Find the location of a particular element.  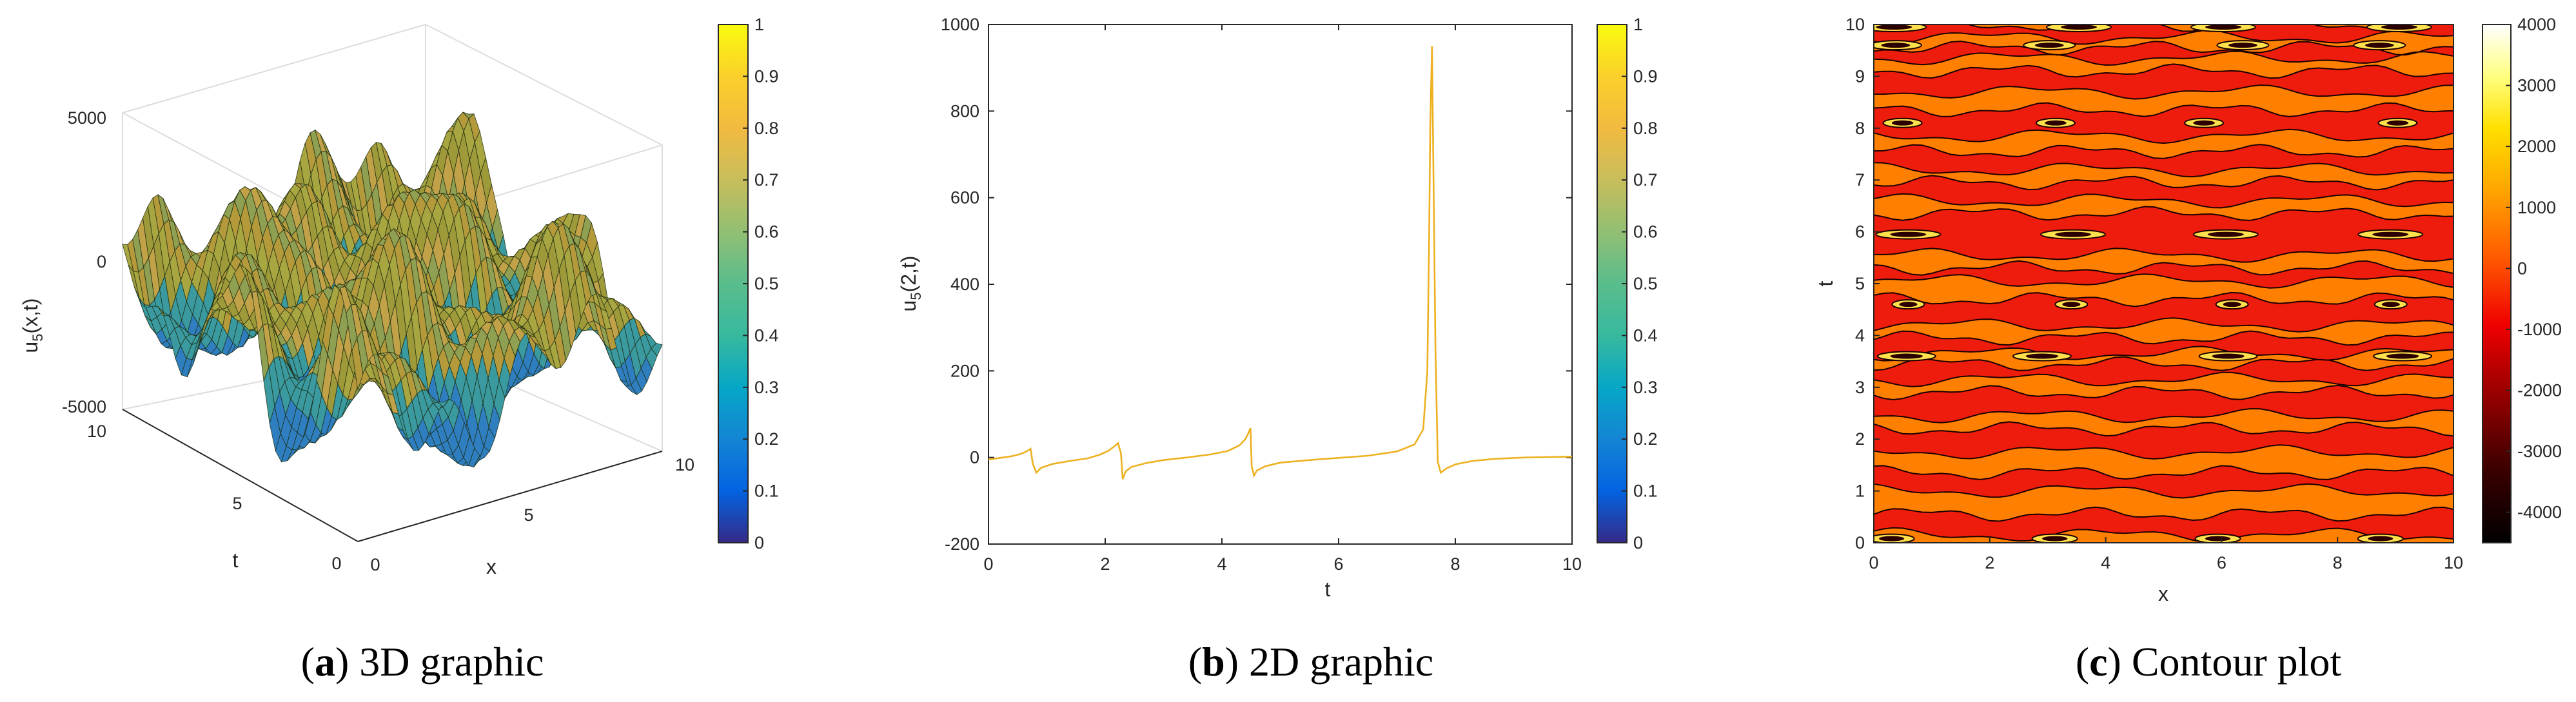

y-axis-label: u5(2,t) is located at coordinates (911, 284).